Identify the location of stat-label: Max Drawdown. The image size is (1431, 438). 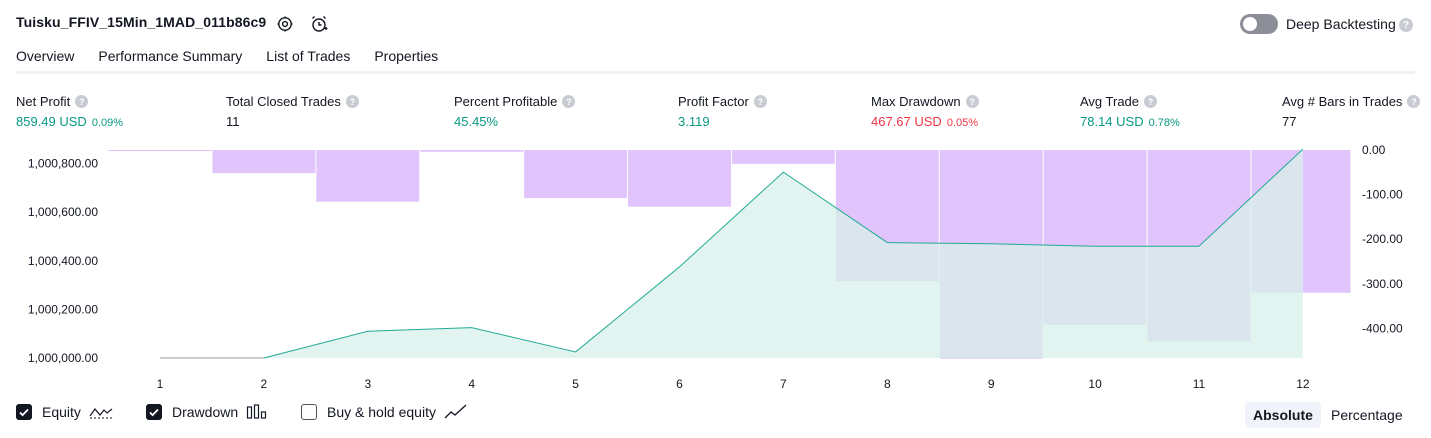
(916, 101).